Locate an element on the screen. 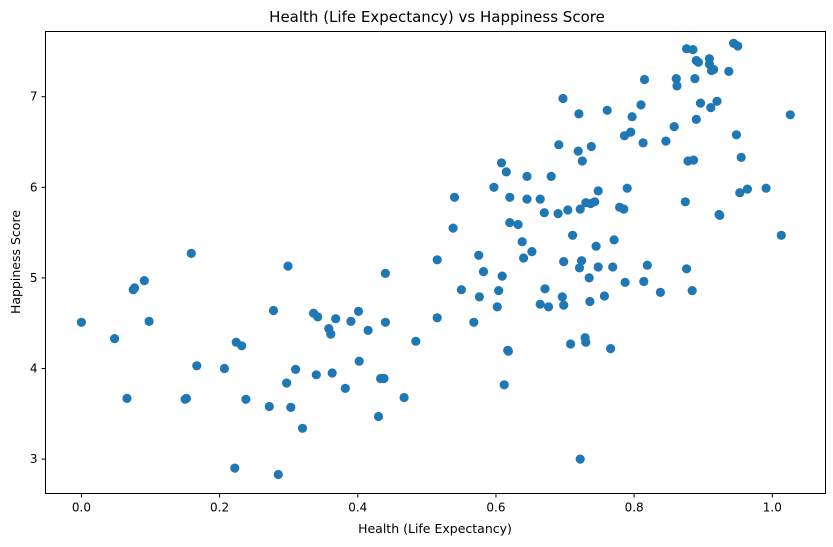 This screenshot has height=547, width=833. x-axis-label: Health (Life Expectancy) is located at coordinates (435, 528).